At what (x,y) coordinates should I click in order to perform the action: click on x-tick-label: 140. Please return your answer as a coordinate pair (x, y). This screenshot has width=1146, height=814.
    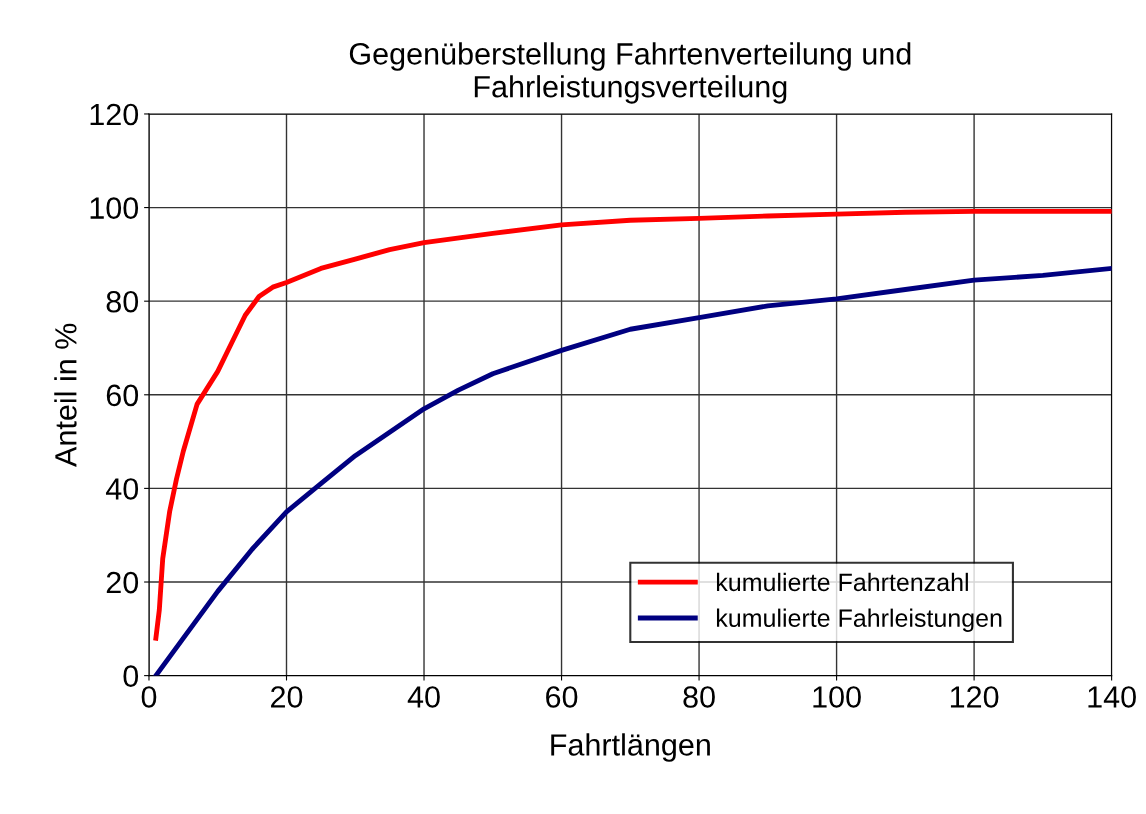
    Looking at the image, I should click on (1112, 697).